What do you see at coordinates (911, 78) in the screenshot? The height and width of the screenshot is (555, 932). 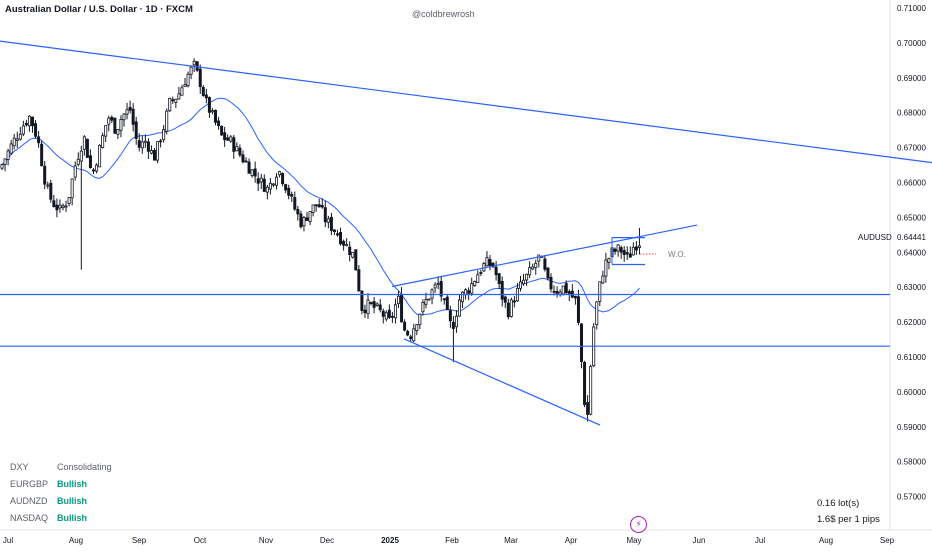 I see `y-tick-label: 0.69000` at bounding box center [911, 78].